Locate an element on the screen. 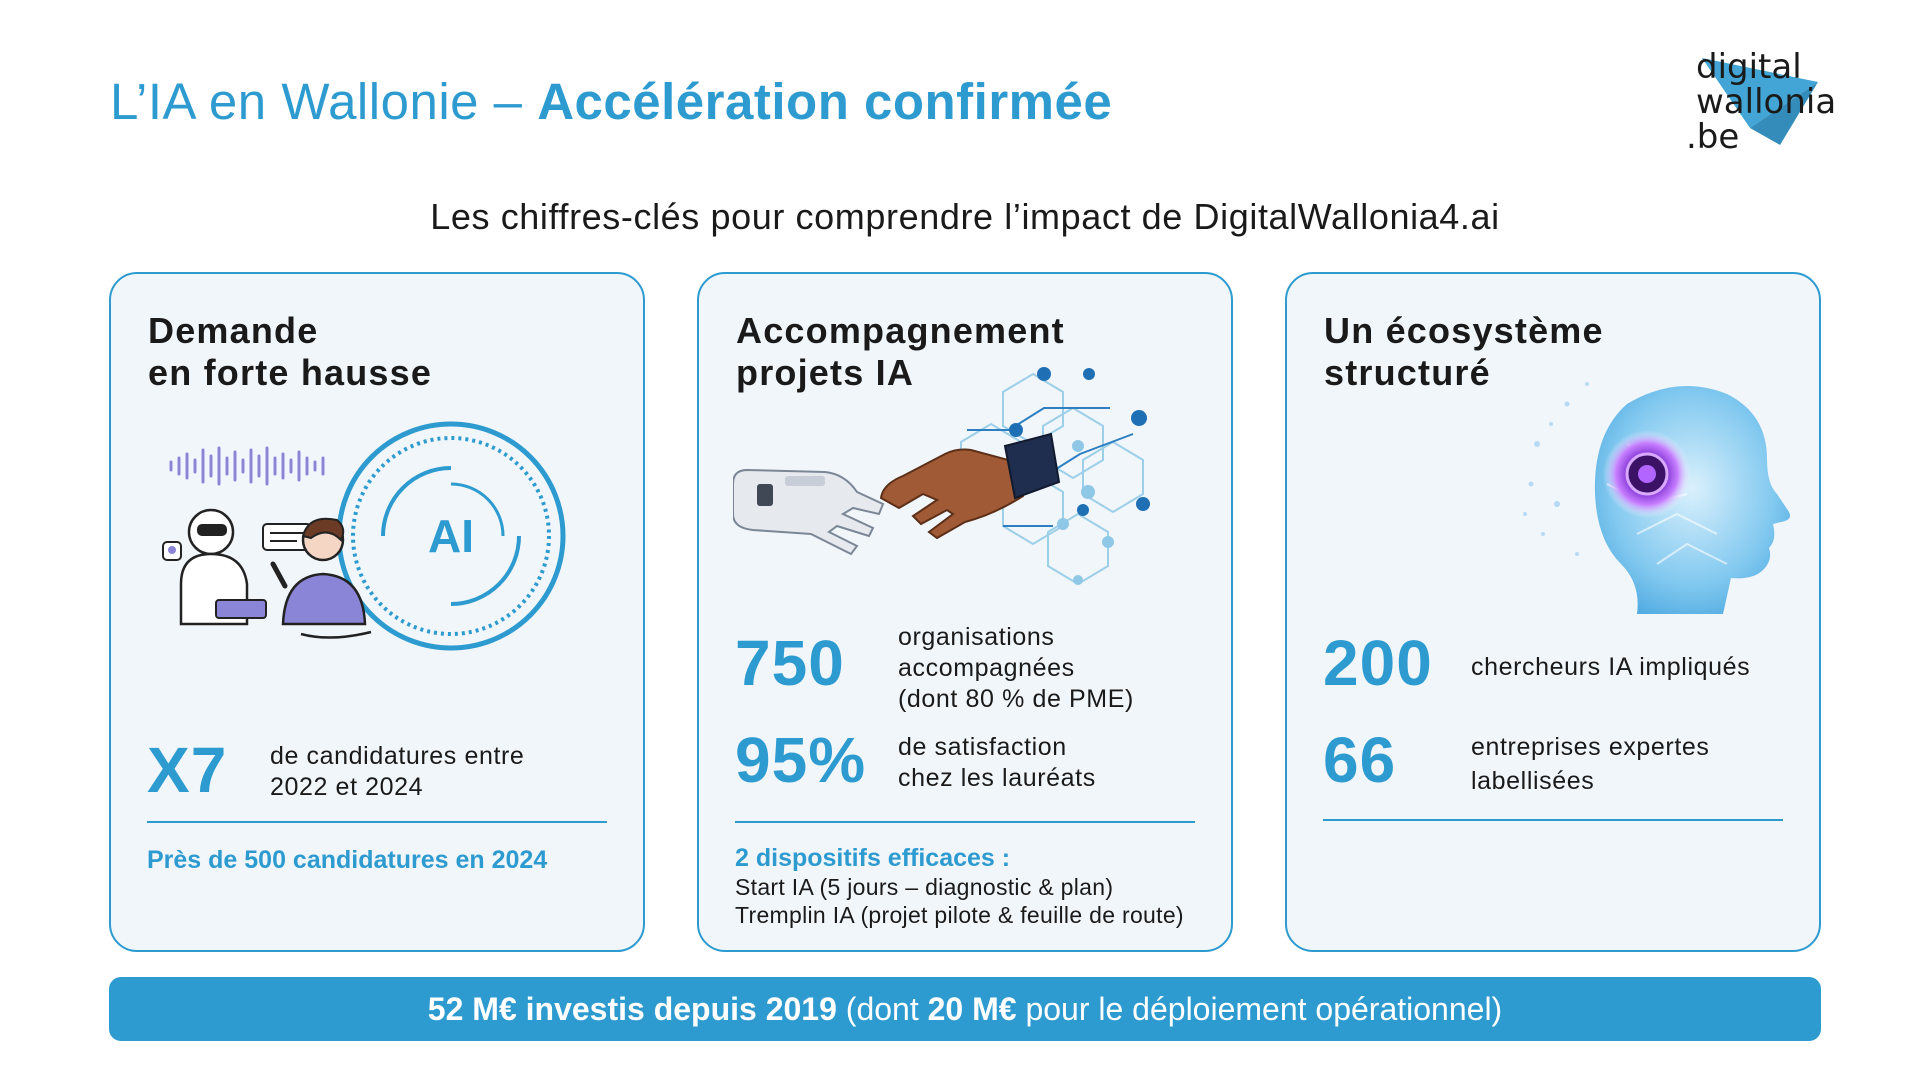 Image resolution: width=1920 pixels, height=1080 pixels. stat-description: chercheurs IA impliqués is located at coordinates (1611, 667).